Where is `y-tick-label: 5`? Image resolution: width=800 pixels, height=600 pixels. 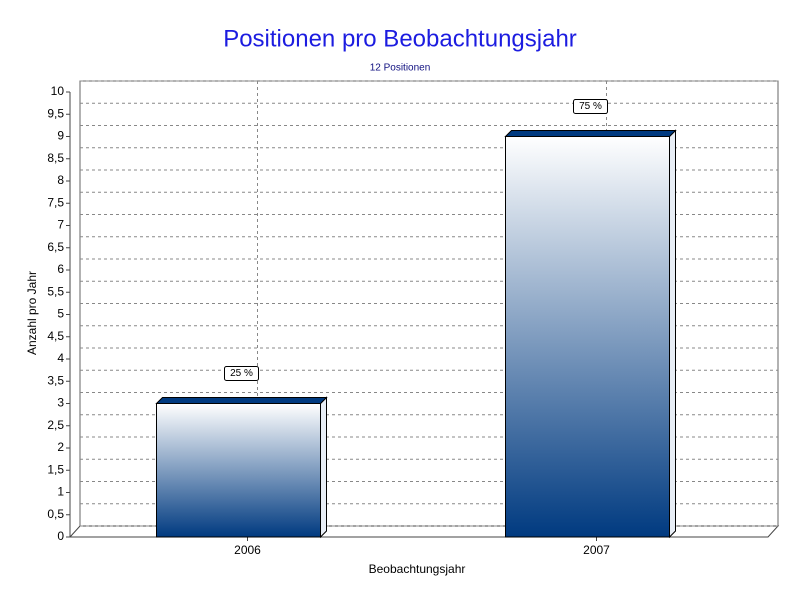
y-tick-label: 5 is located at coordinates (60, 314).